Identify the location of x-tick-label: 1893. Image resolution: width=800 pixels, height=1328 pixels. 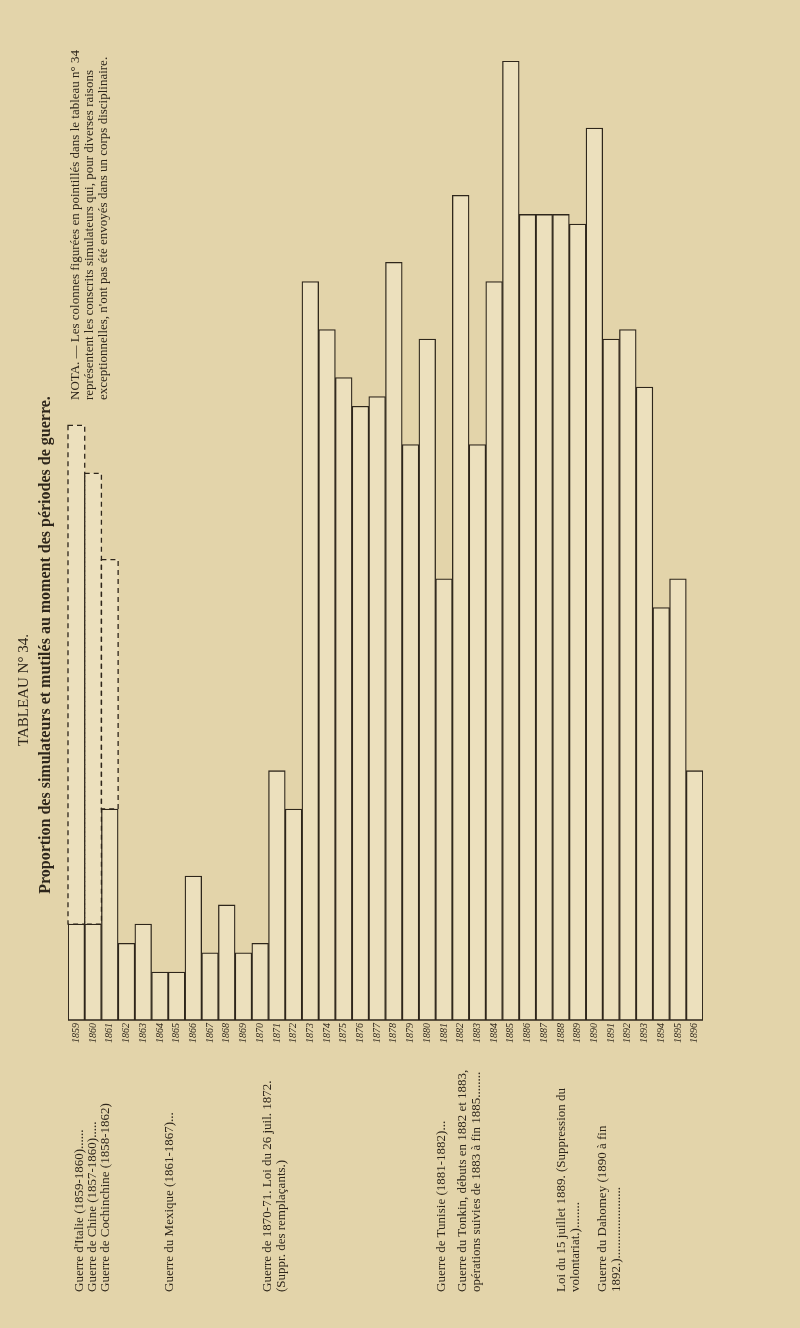
(644, 1033).